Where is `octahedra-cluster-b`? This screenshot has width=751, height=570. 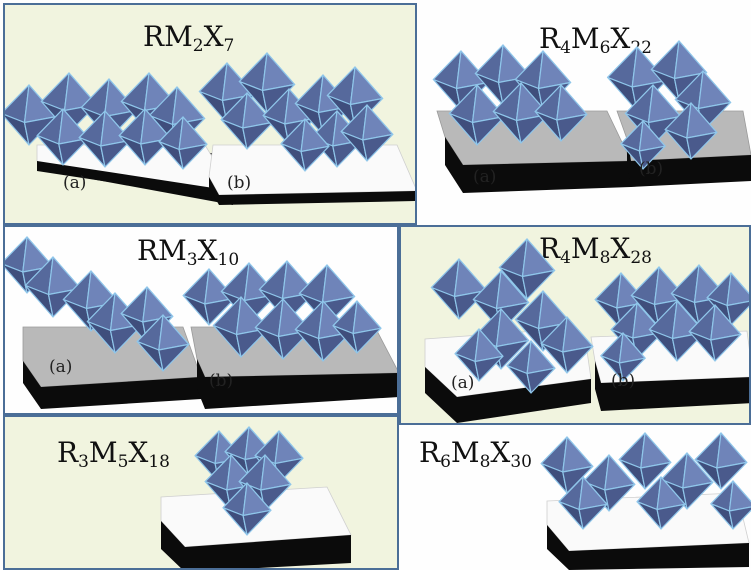
octahedra-cluster-b is located at coordinates (669, 105).